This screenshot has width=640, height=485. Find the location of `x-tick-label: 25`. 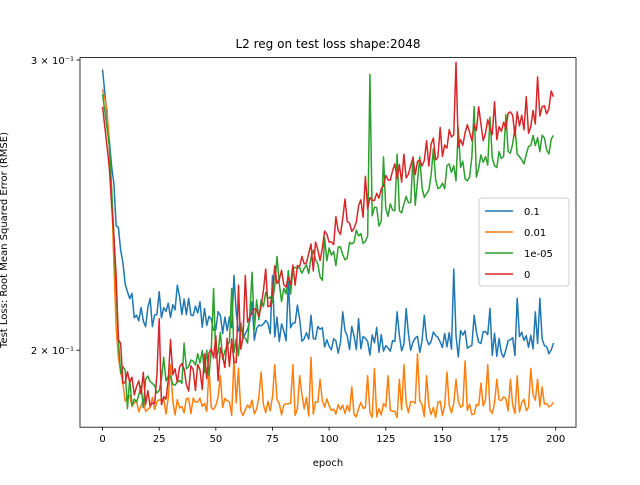

x-tick-label: 25 is located at coordinates (159, 439).